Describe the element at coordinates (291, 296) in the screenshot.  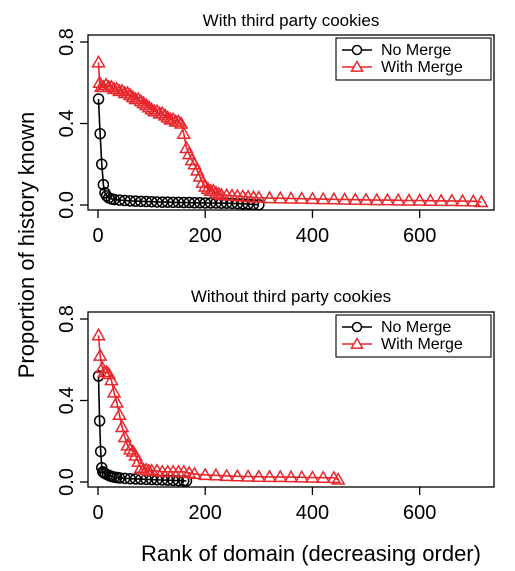
I see `chart-title: Without third party cookies` at that location.